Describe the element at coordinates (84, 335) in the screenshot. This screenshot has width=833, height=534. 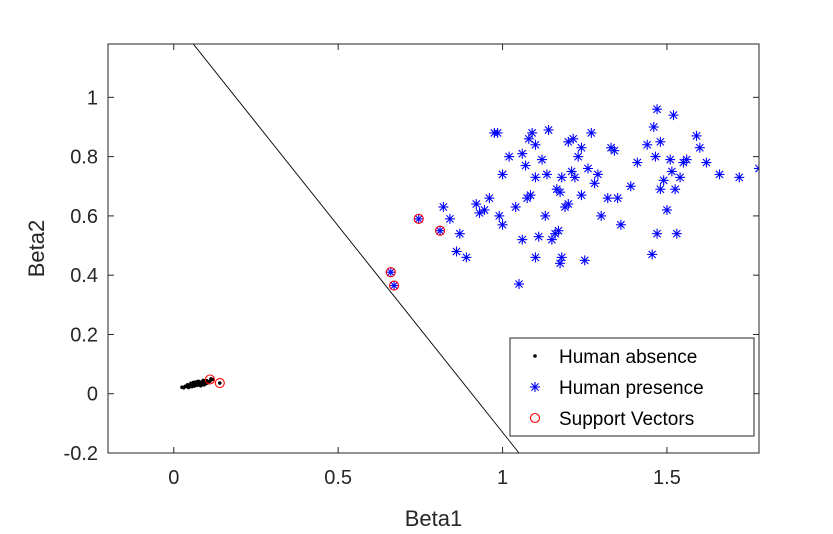
I see `y-tick-label: 0.2` at that location.